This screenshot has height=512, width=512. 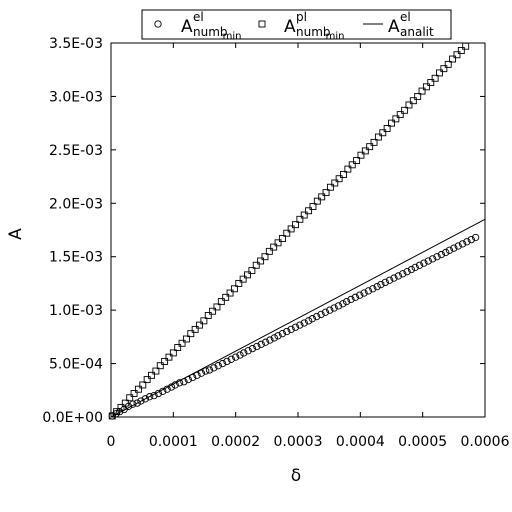 I want to click on legend-box, so click(x=296, y=24).